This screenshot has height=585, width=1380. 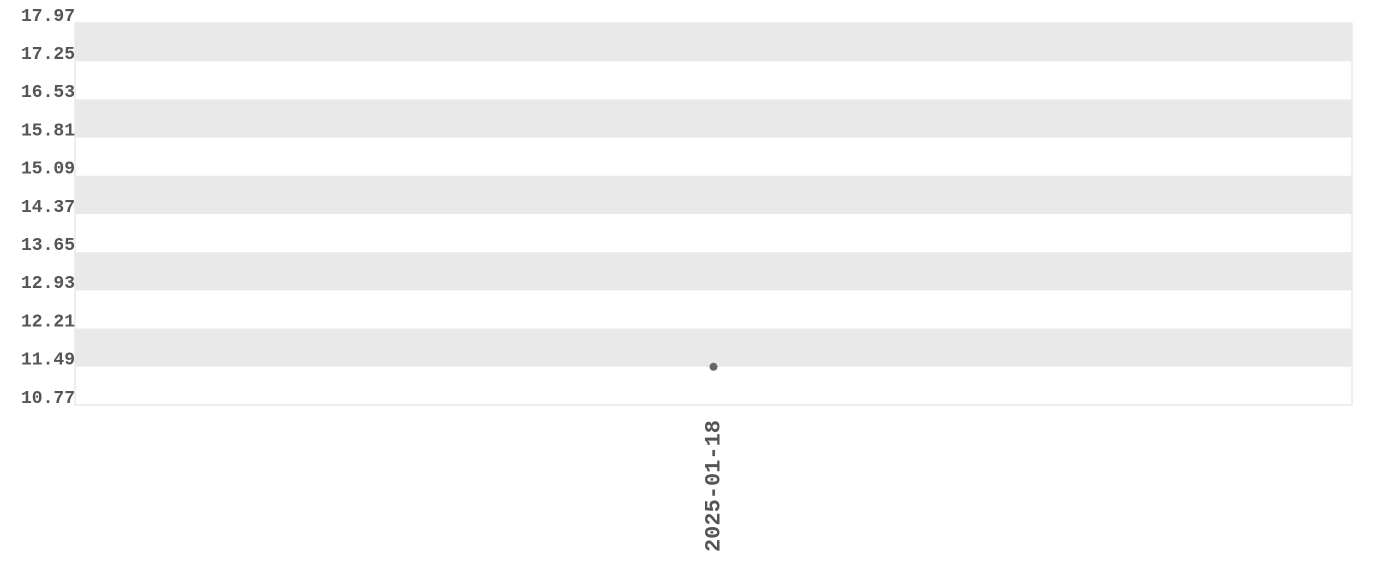 I want to click on y-tick-label: 16.53, so click(x=48, y=93).